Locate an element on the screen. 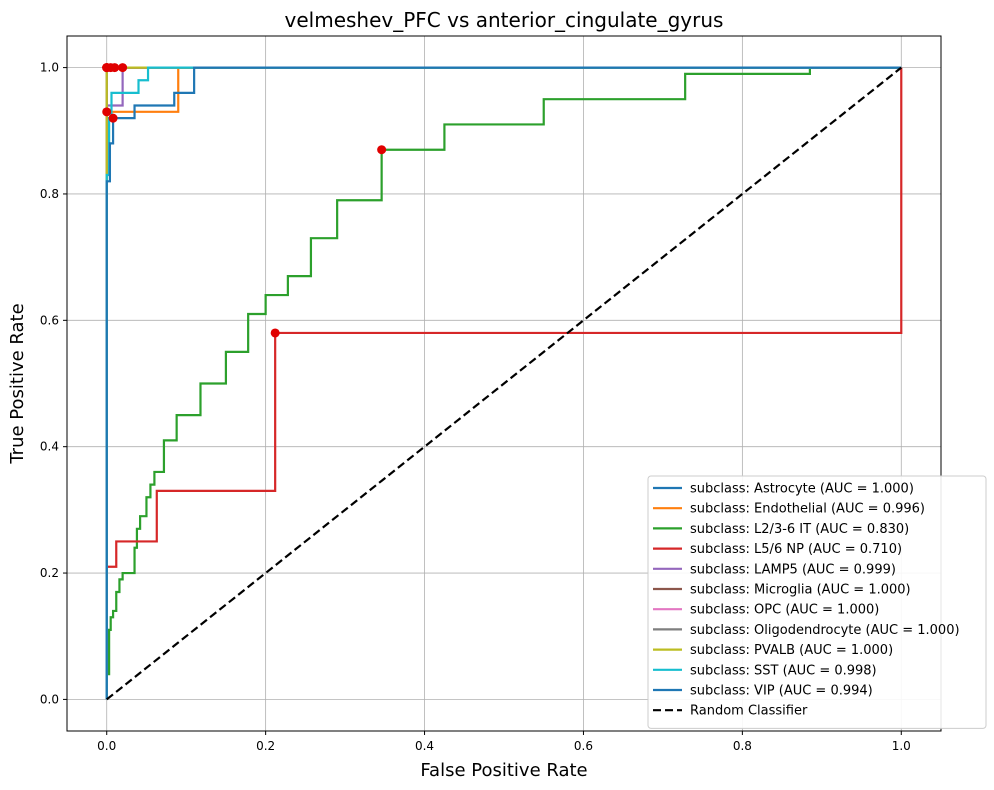  legend-entry: subclass: SST (AUC = 0.998) is located at coordinates (783, 670).